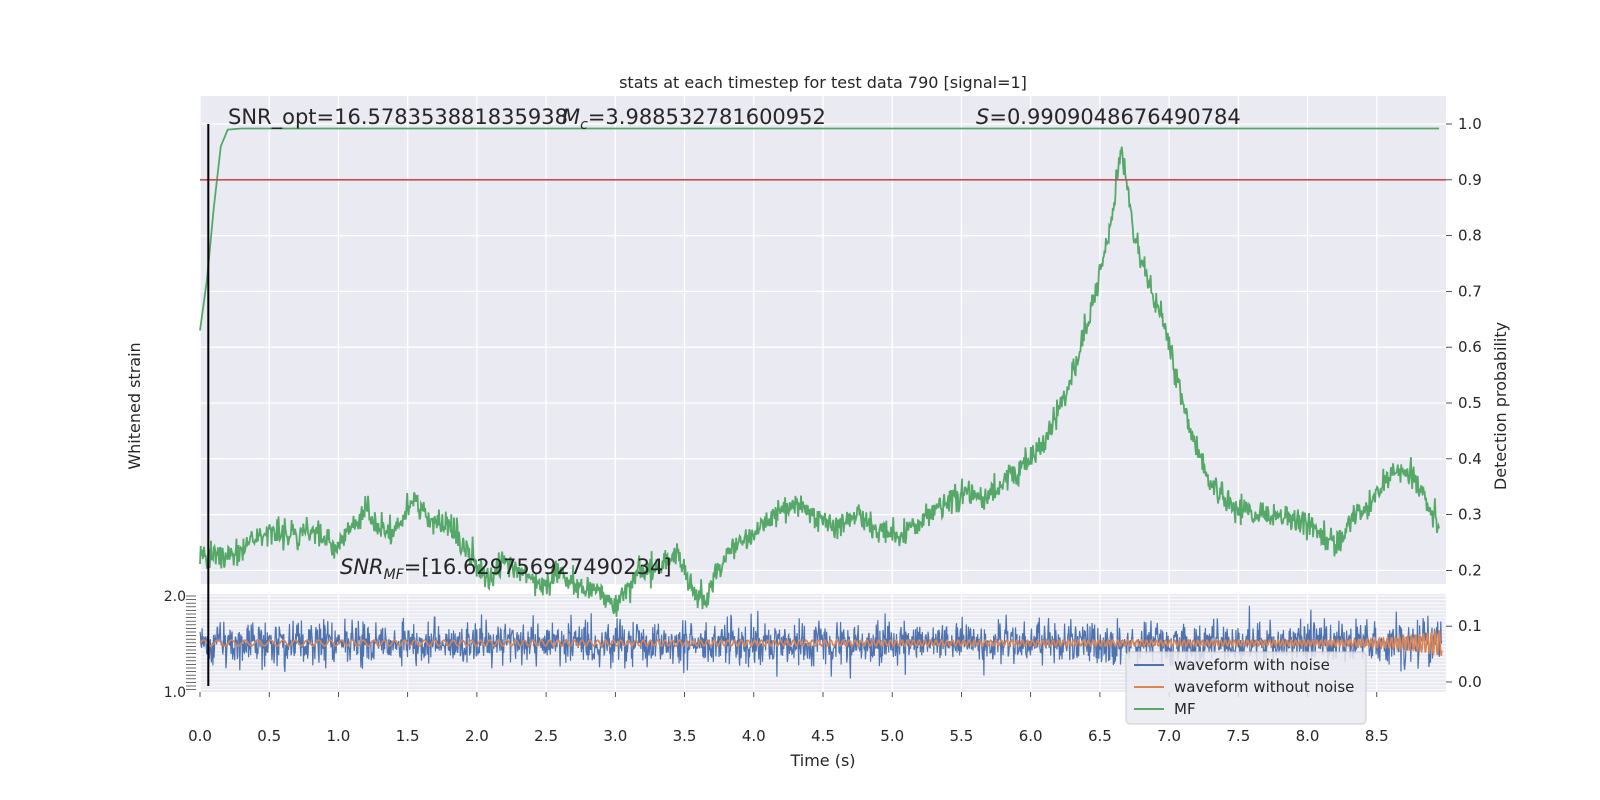 The image size is (1600, 800). Describe the element at coordinates (1470, 347) in the screenshot. I see `right-tick-label: 0.6` at that location.